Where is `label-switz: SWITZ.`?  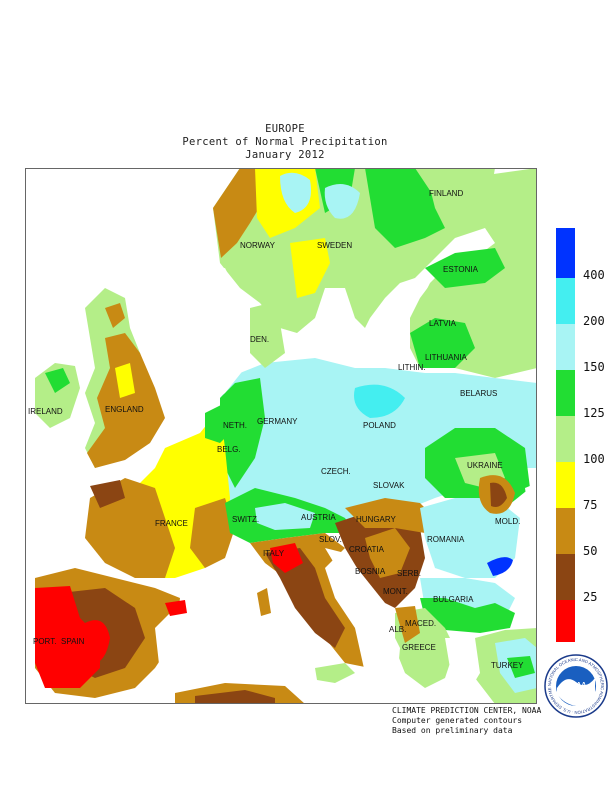 label-switz: SWITZ. is located at coordinates (245, 519).